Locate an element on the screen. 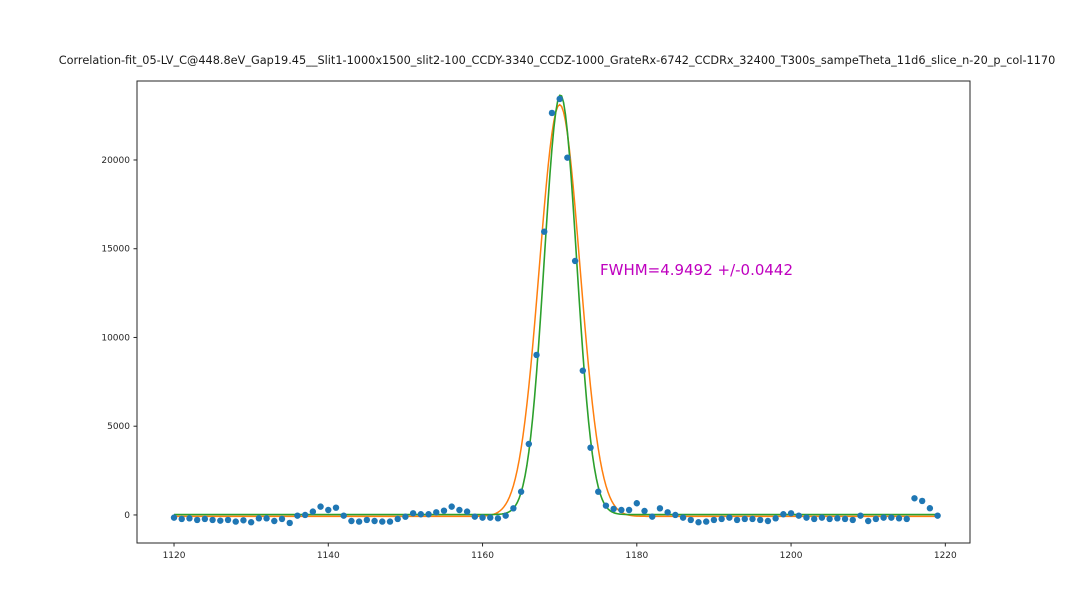 The image size is (1086, 611). y-axis: 0 5000 10000 15000 20000 is located at coordinates (119, 338).